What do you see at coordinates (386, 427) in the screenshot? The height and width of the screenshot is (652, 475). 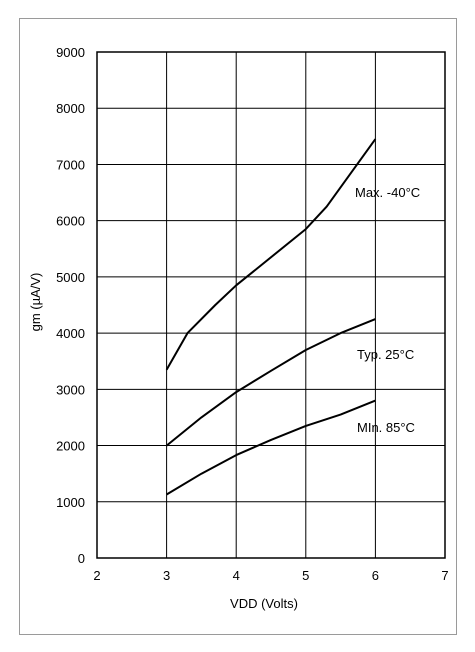 I see `series-label-2: MIn. 85°C` at bounding box center [386, 427].